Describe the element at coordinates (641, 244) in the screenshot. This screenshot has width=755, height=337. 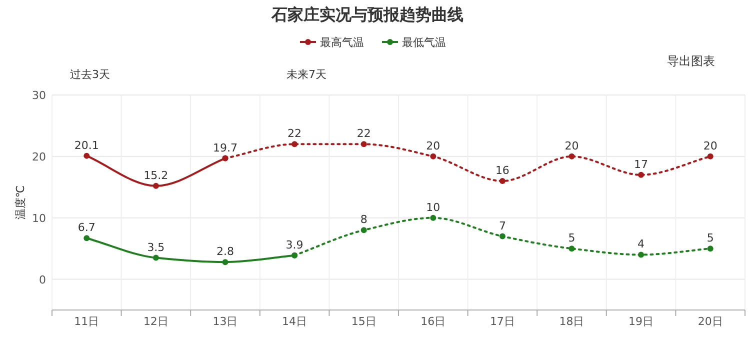
I see `data-label: 4` at that location.